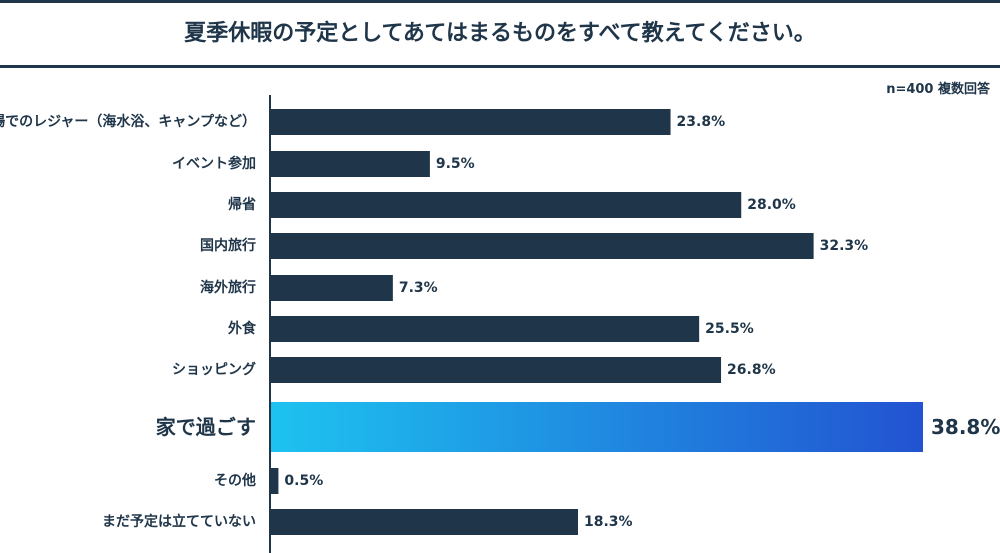 This screenshot has height=553, width=1000. Describe the element at coordinates (303, 481) in the screenshot. I see `value-label: 0.5%` at that location.